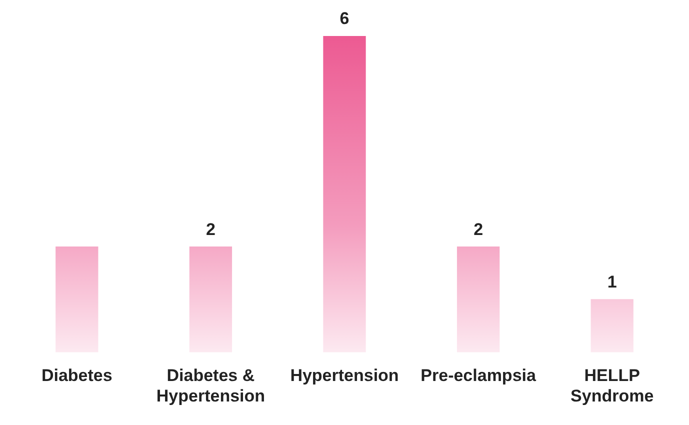  Describe the element at coordinates (345, 18) in the screenshot. I see `data-label: 6` at that location.